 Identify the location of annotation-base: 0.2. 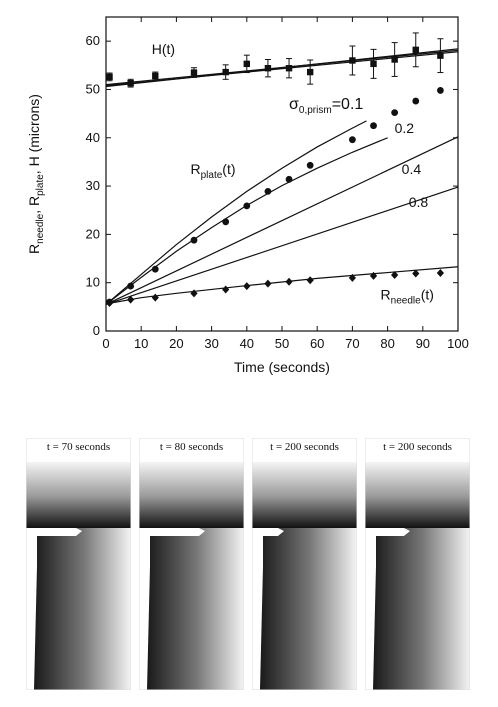
(405, 128).